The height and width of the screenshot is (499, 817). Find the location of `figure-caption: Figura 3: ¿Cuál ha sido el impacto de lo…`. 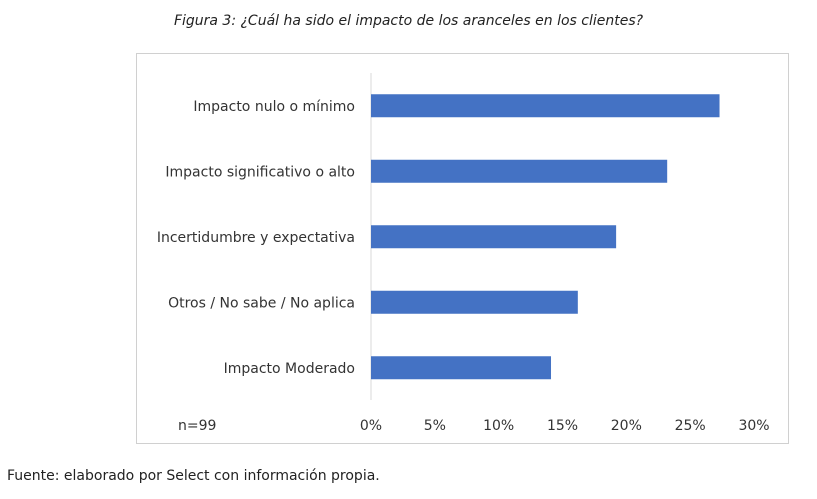

figure-caption: Figura 3: ¿Cuál ha sido el impacto de lo… is located at coordinates (408, 21).